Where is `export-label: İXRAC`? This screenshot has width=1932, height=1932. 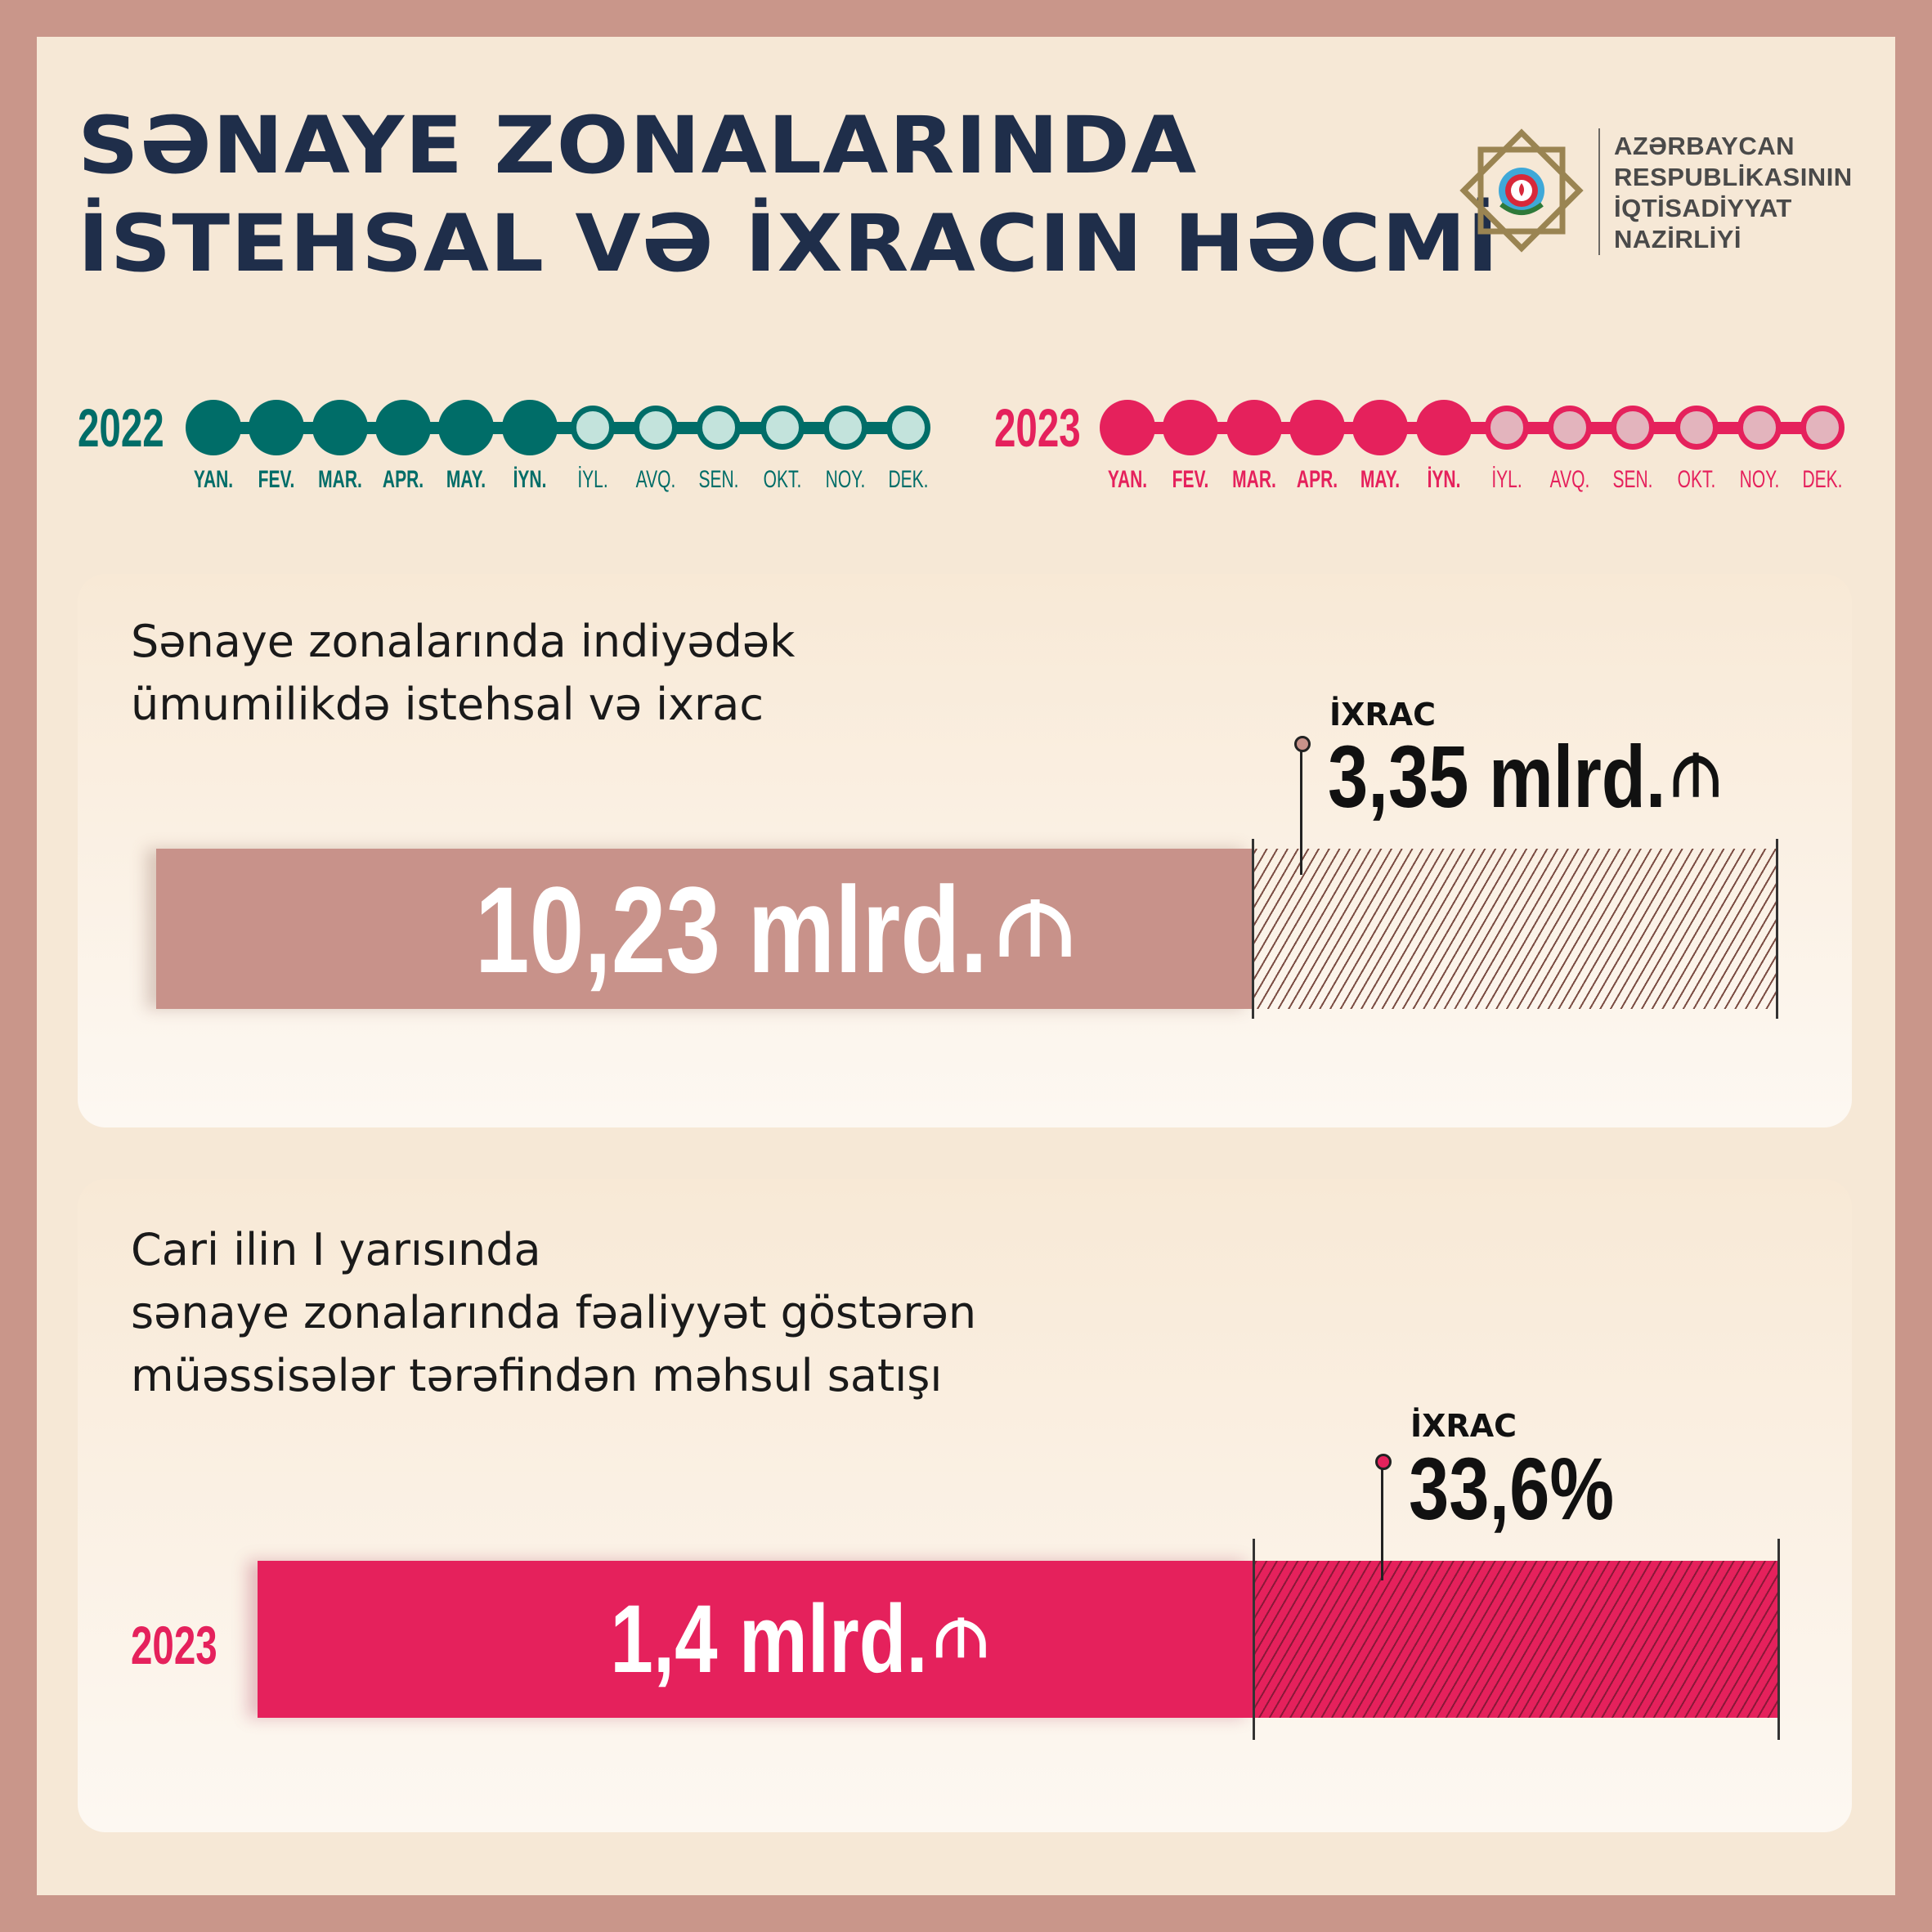
export-label: İXRAC is located at coordinates (1382, 715).